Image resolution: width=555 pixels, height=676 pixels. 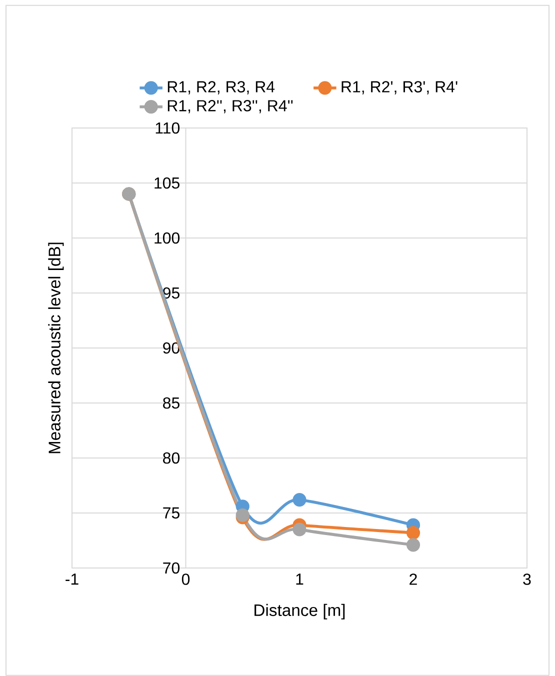 I want to click on legend-label: R1, R2'', R3'', R4'', so click(x=230, y=107).